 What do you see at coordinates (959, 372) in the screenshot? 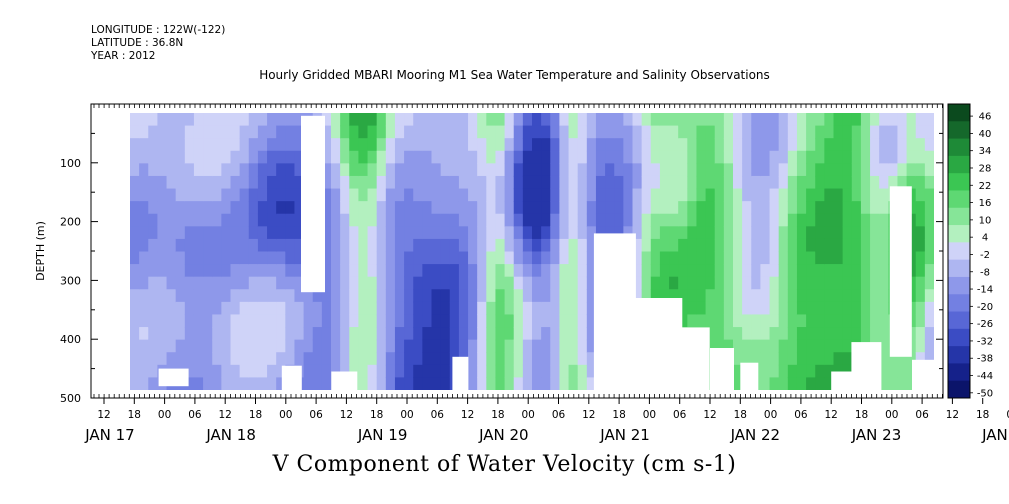
I see `colorbar-swatch` at bounding box center [959, 372].